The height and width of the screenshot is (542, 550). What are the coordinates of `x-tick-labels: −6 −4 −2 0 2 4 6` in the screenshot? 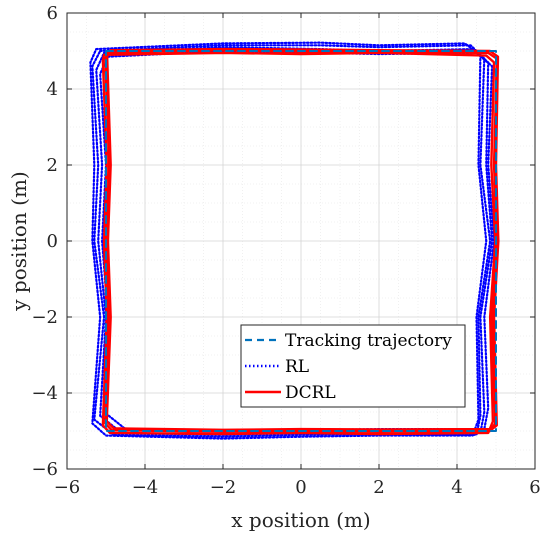 It's located at (297, 487).